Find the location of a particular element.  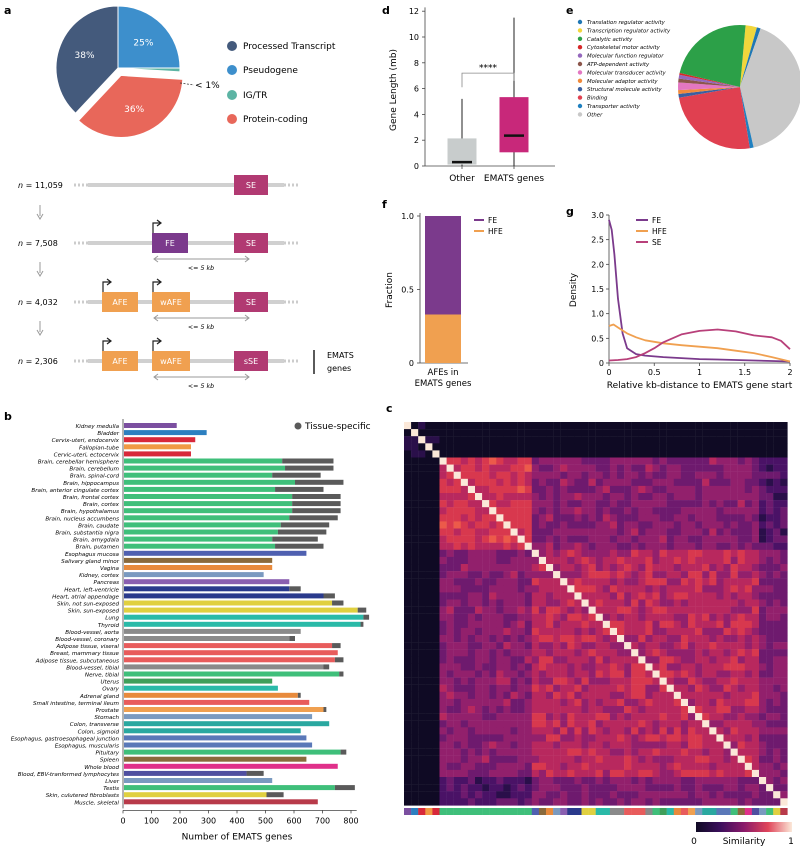

bar-category-label: Skin, sun-exposed is located at coordinates (94, 612).